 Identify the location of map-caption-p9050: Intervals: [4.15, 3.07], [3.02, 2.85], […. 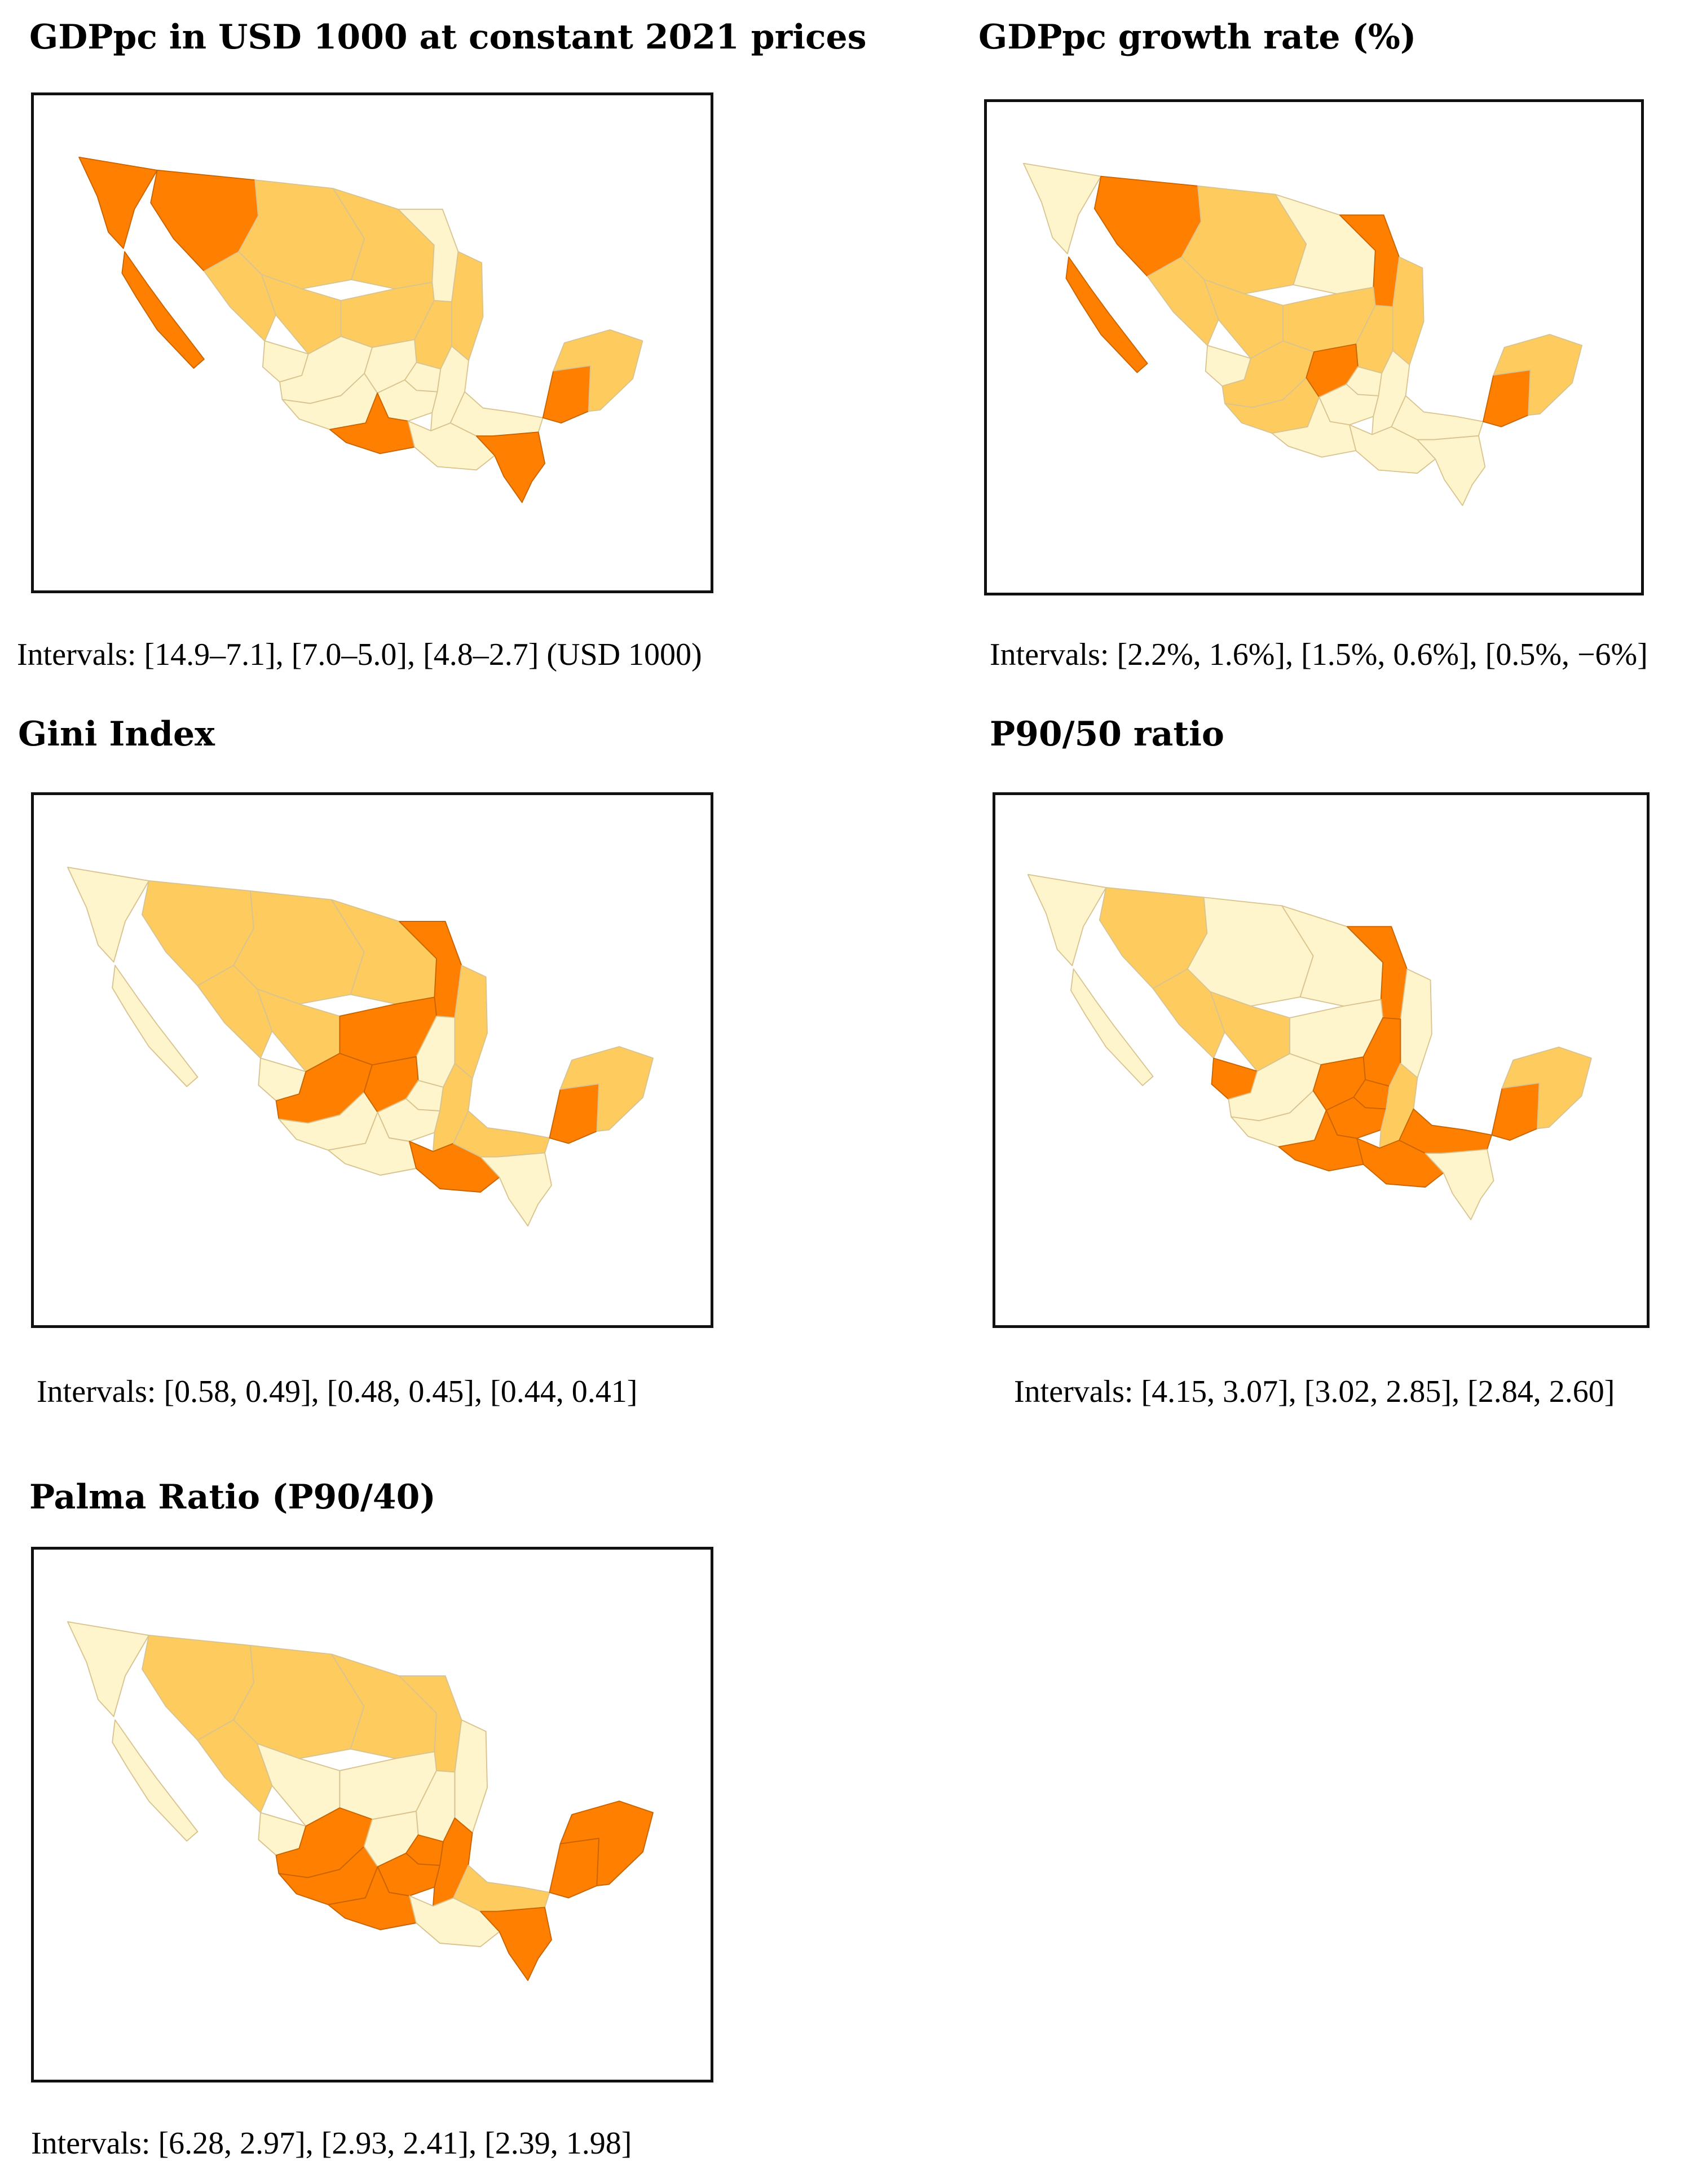
(1314, 1392).